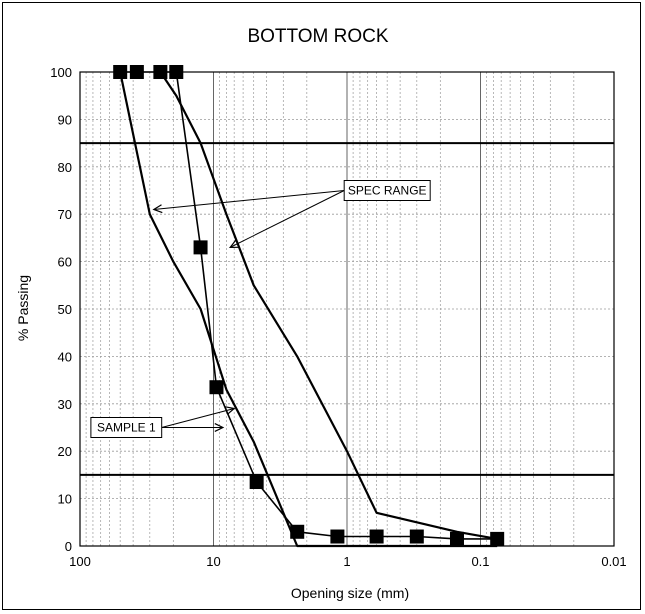  Describe the element at coordinates (65, 451) in the screenshot. I see `y-tick-label: 20` at that location.